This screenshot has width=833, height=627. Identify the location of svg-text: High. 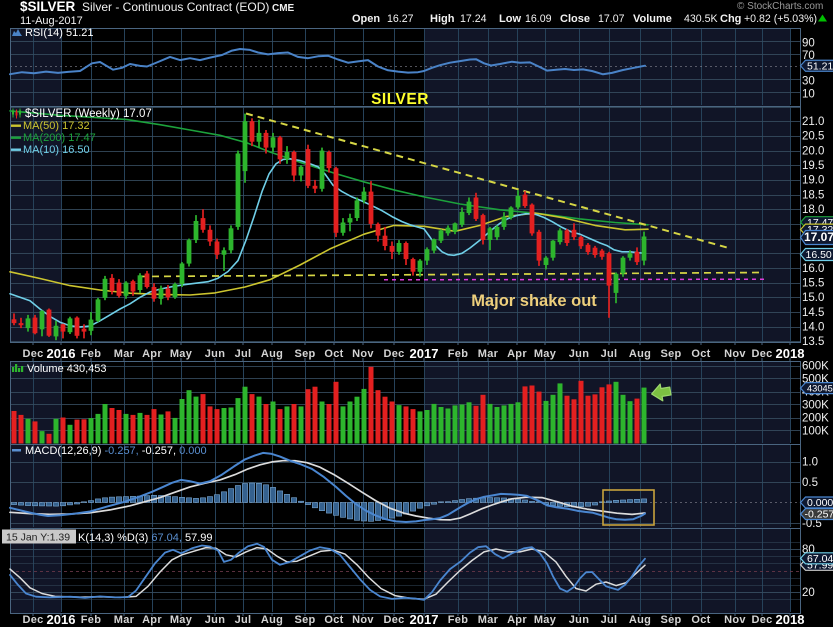
(442, 19).